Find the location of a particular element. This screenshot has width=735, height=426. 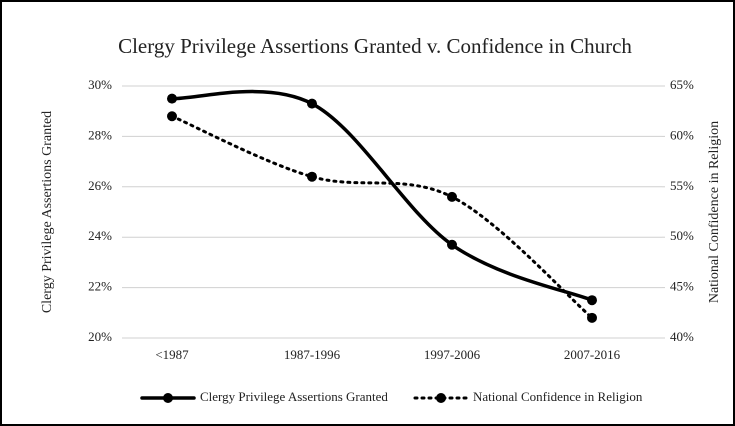

y2-tick-label: 40% is located at coordinates (682, 336).